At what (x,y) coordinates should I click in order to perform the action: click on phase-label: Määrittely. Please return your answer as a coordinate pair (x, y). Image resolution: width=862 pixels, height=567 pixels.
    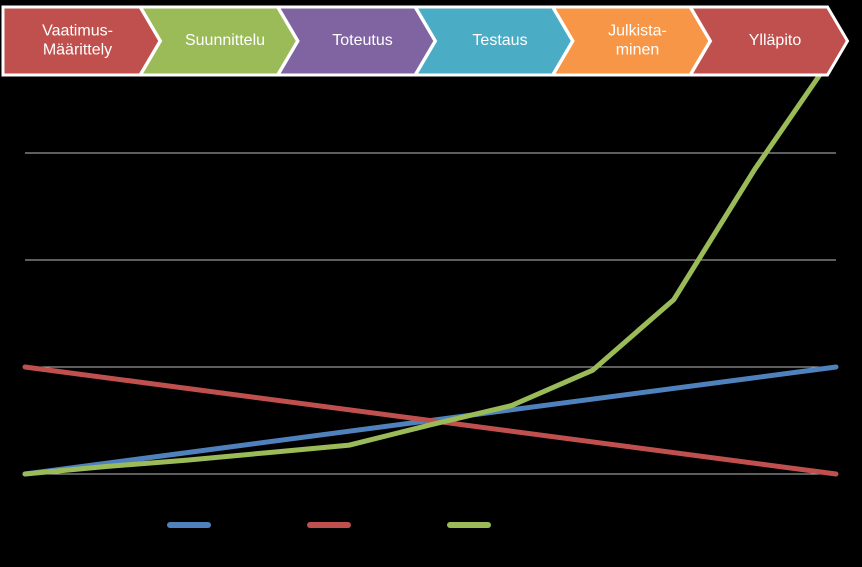
    Looking at the image, I should click on (77, 50).